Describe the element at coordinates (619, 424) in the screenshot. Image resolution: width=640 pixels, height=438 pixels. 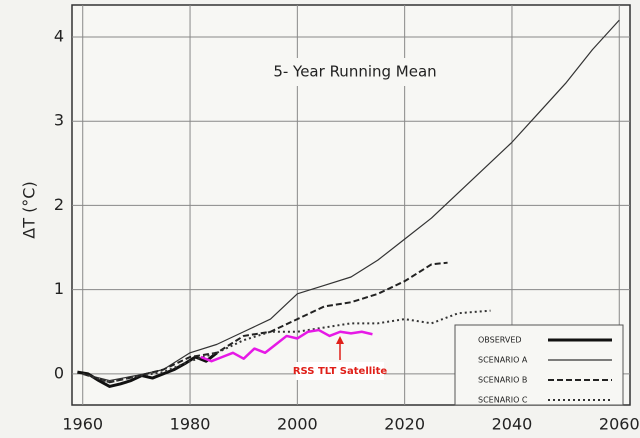
I see `x-tick-label: 2060` at that location.